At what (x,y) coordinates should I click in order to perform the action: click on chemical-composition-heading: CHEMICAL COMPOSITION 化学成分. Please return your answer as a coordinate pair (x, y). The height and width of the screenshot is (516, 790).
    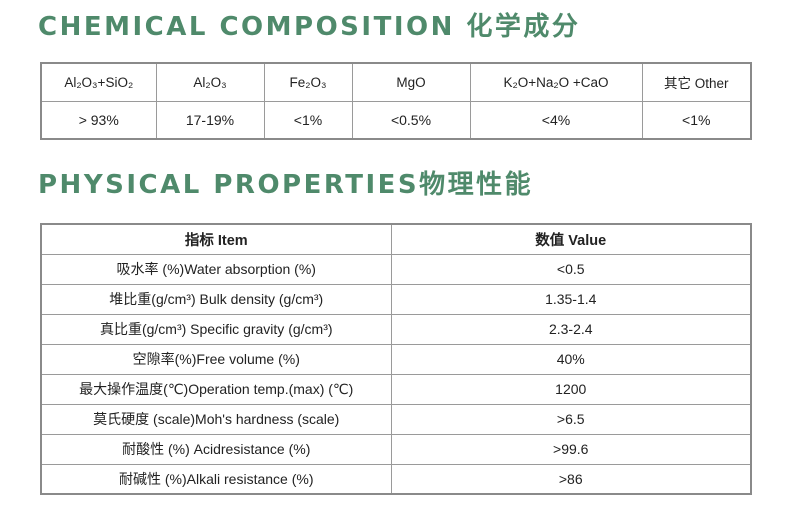
    Looking at the image, I should click on (309, 27).